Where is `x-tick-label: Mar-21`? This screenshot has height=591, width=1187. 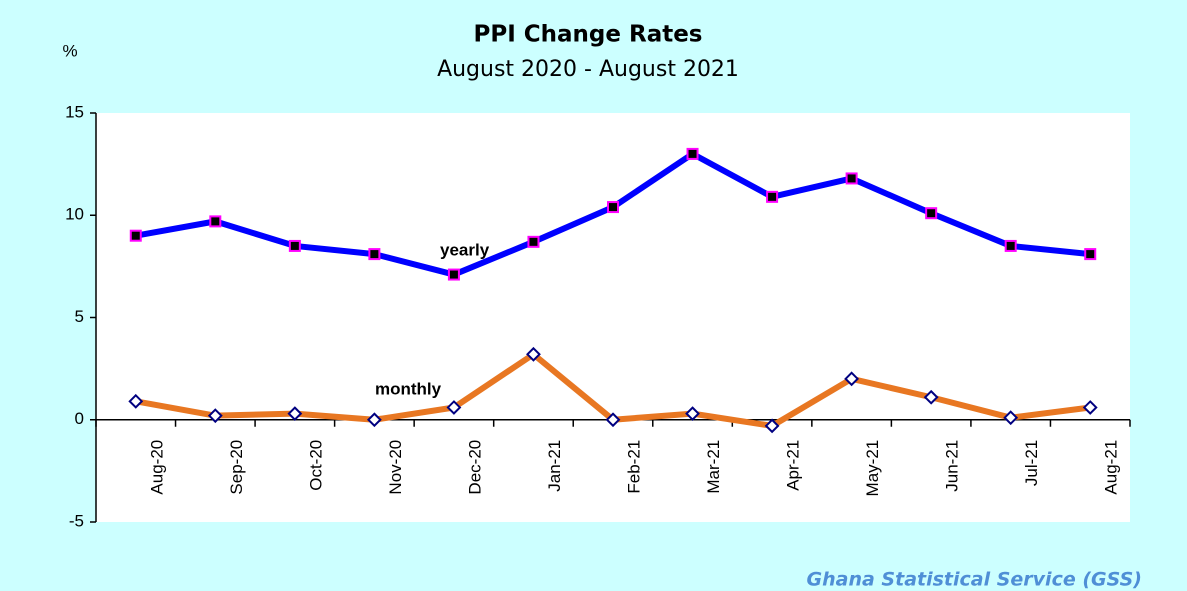
x-tick-label: Mar-21 is located at coordinates (713, 467).